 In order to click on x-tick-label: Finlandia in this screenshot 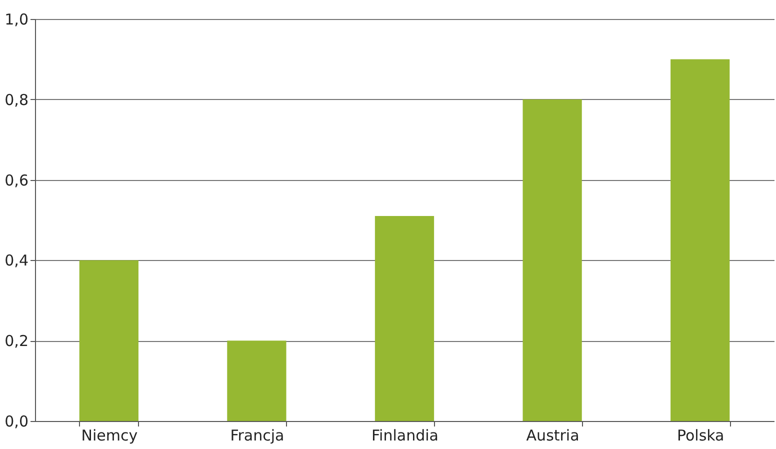, I will do `click(405, 435)`.